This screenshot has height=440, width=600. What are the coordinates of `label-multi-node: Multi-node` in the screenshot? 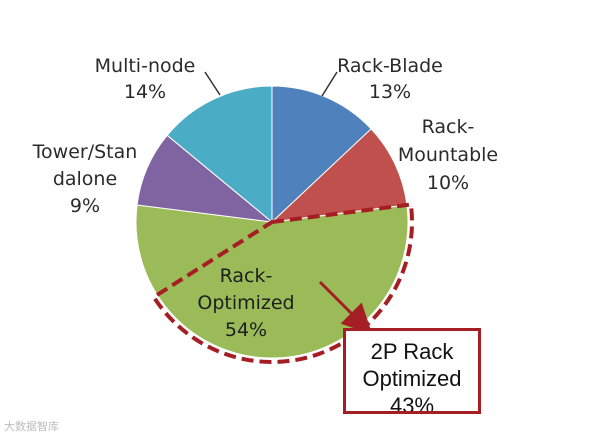 It's located at (145, 66).